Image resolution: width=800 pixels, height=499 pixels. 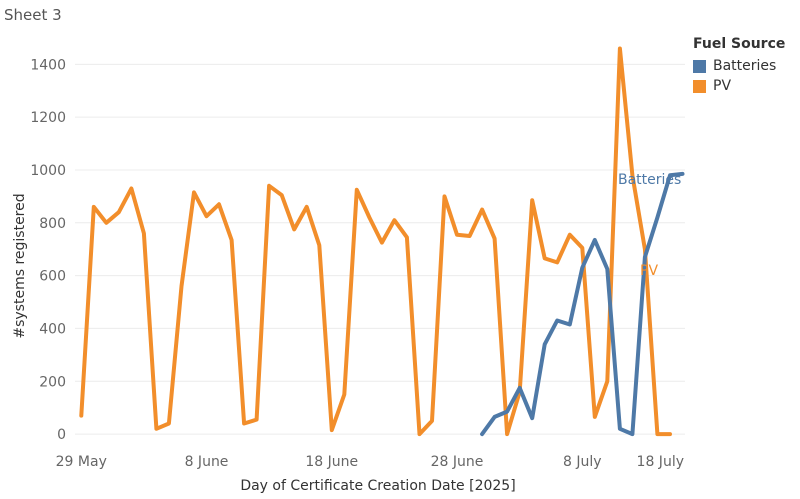 What do you see at coordinates (457, 462) in the screenshot?
I see `x-tick-label: 28 June` at bounding box center [457, 462].